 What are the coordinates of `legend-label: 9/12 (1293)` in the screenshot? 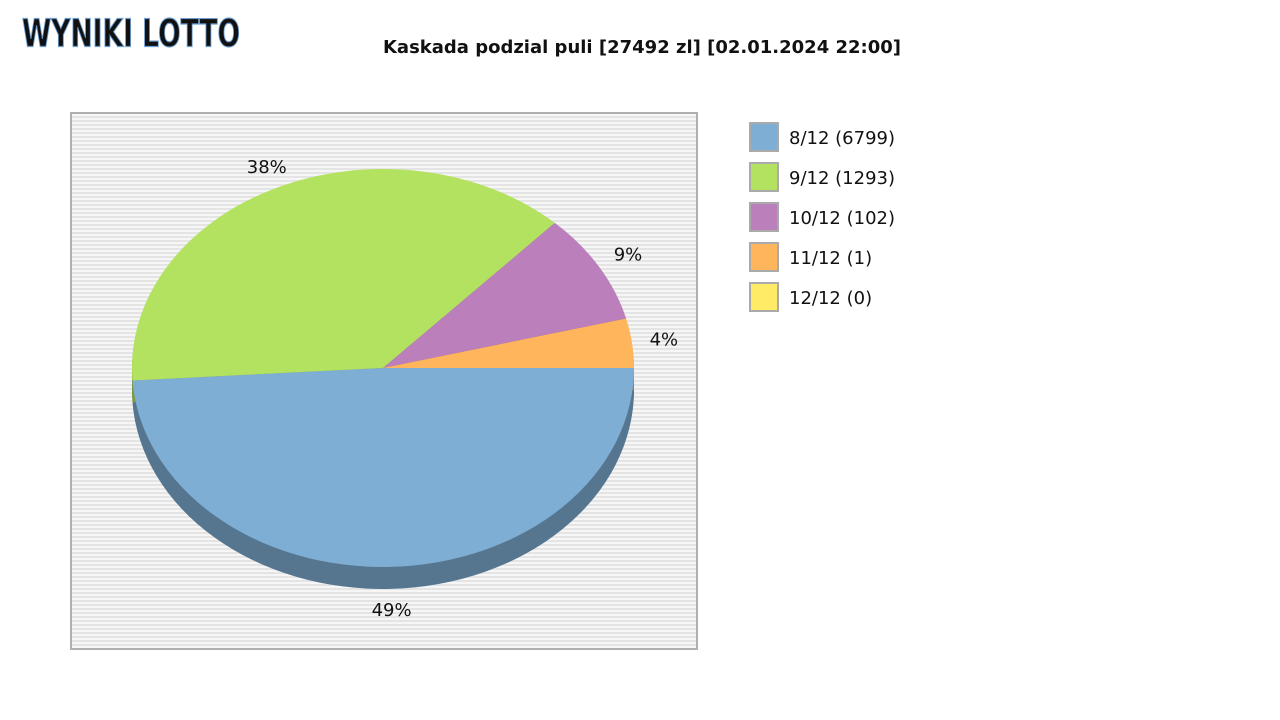 It's located at (842, 178).